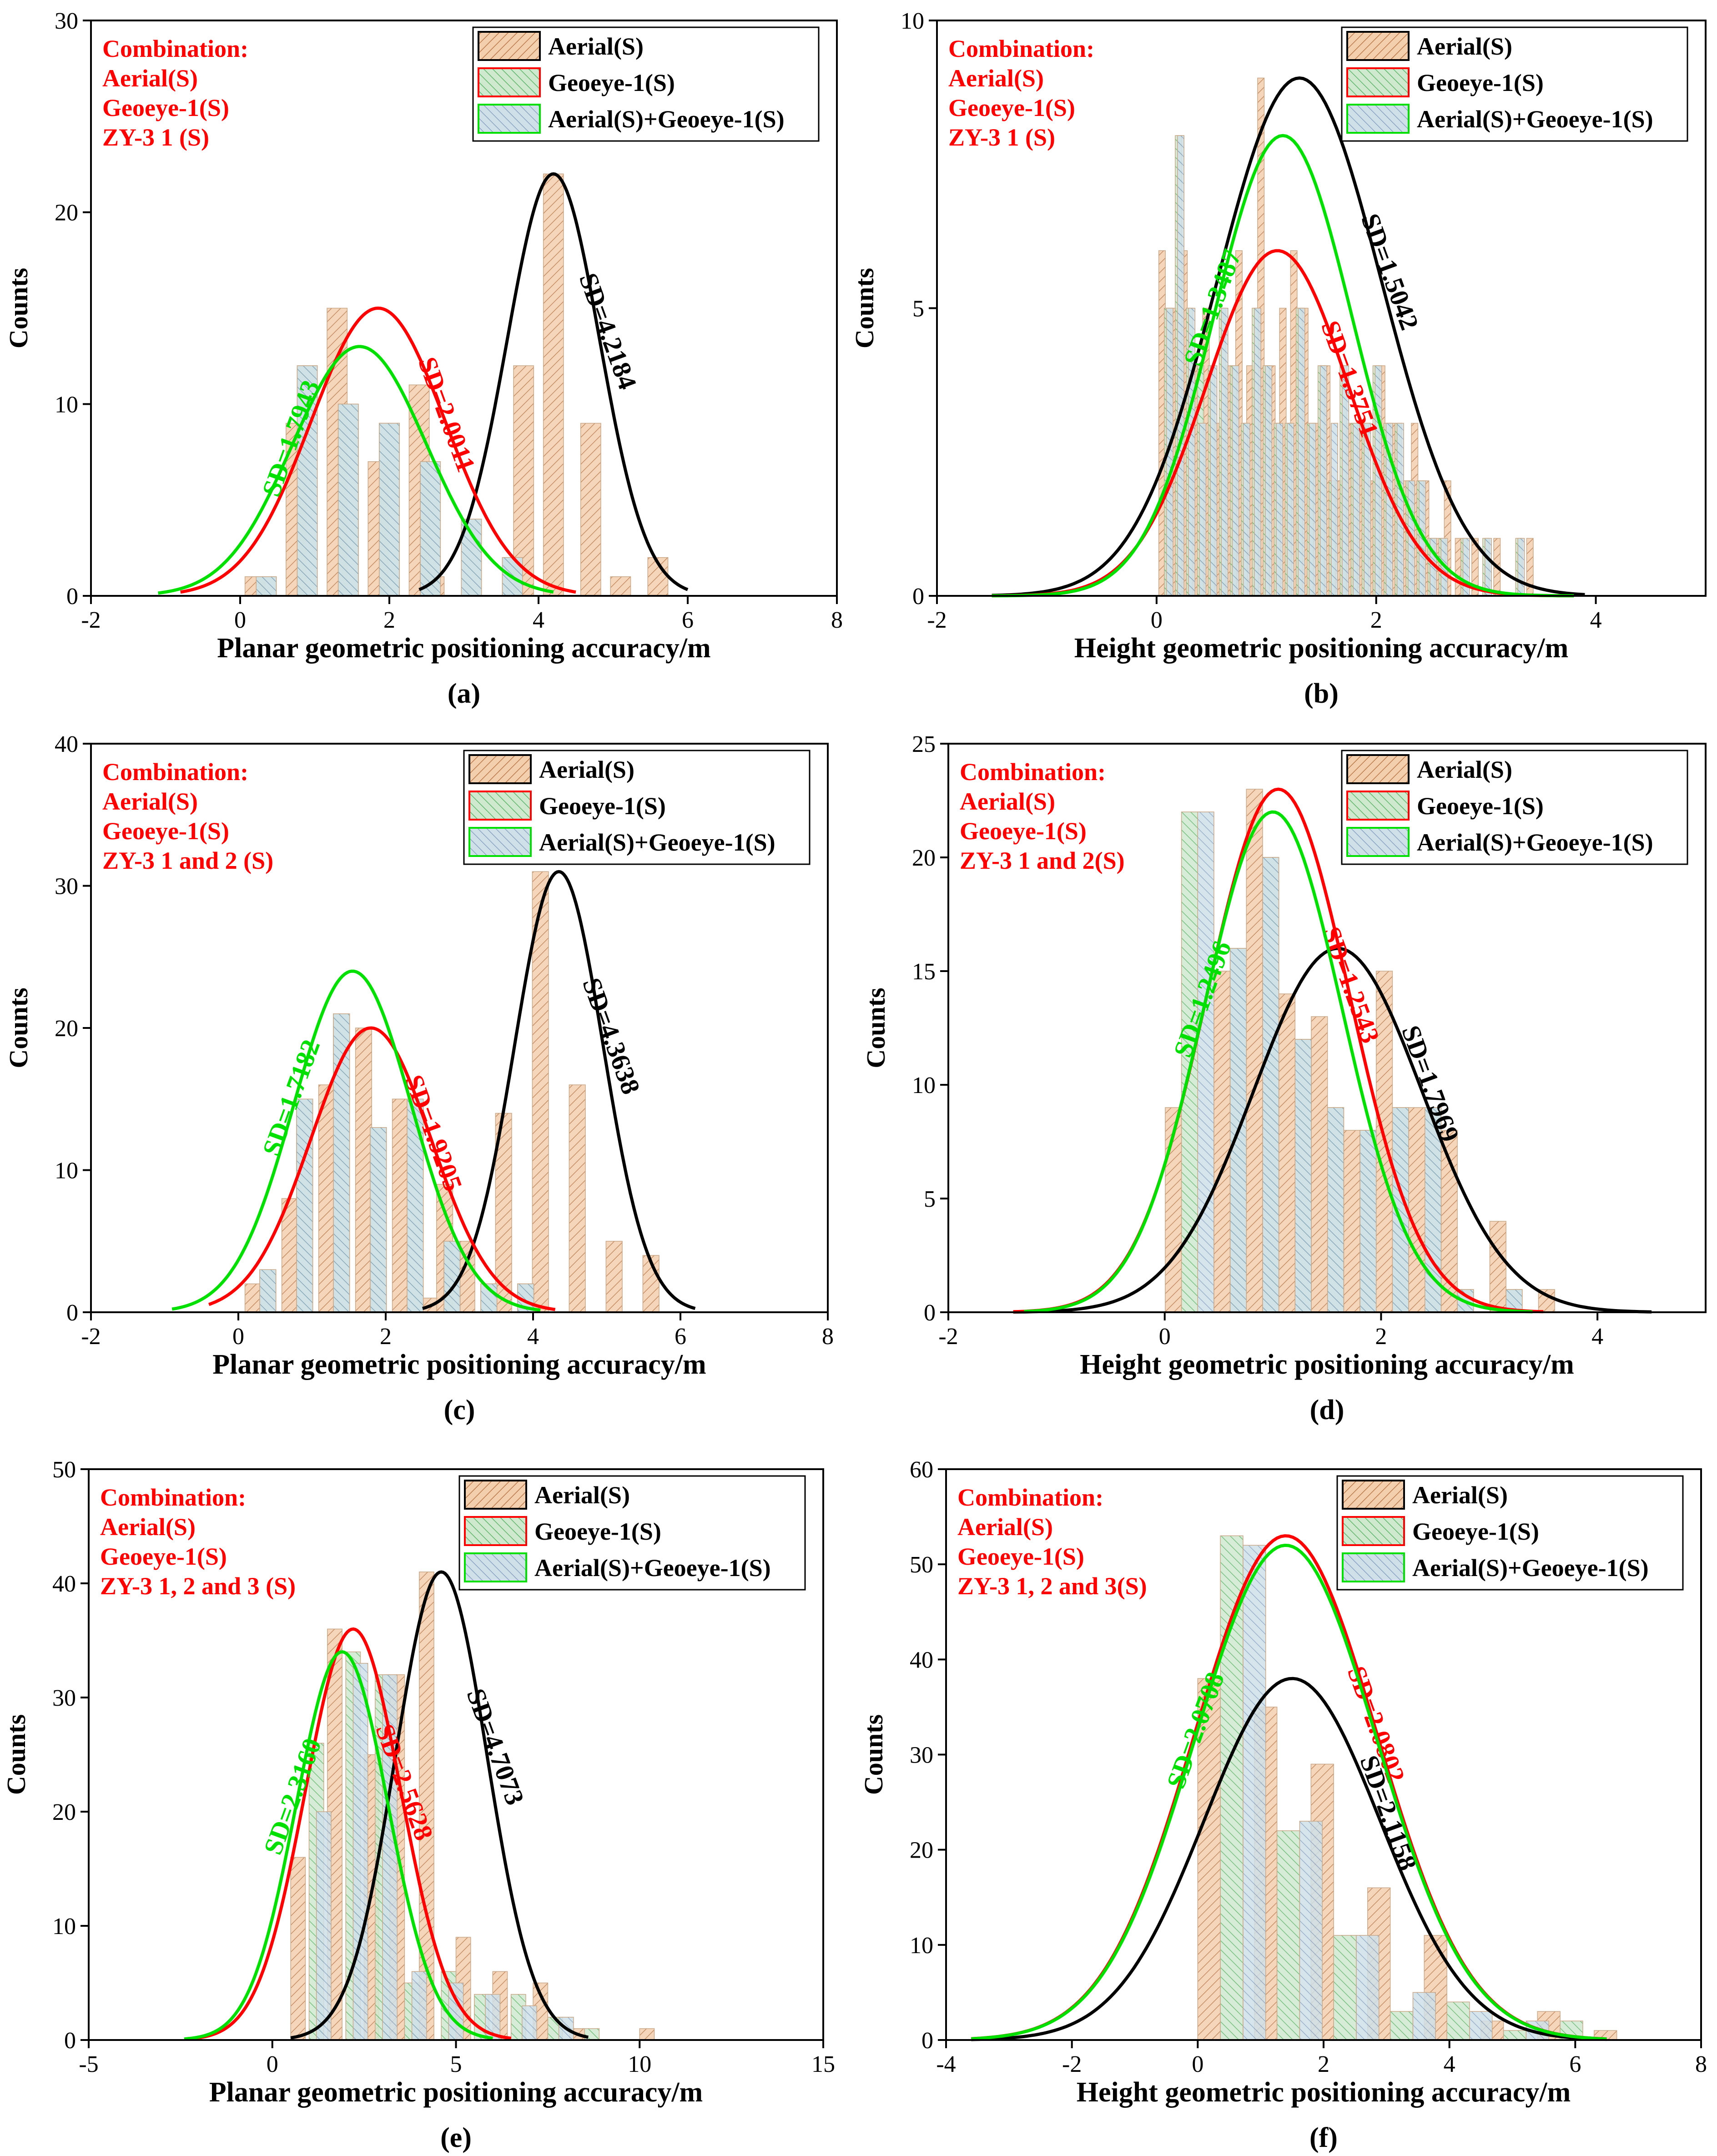 This screenshot has height=2156, width=1717. What do you see at coordinates (456, 2137) in the screenshot?
I see `panel-caption: (e)` at bounding box center [456, 2137].